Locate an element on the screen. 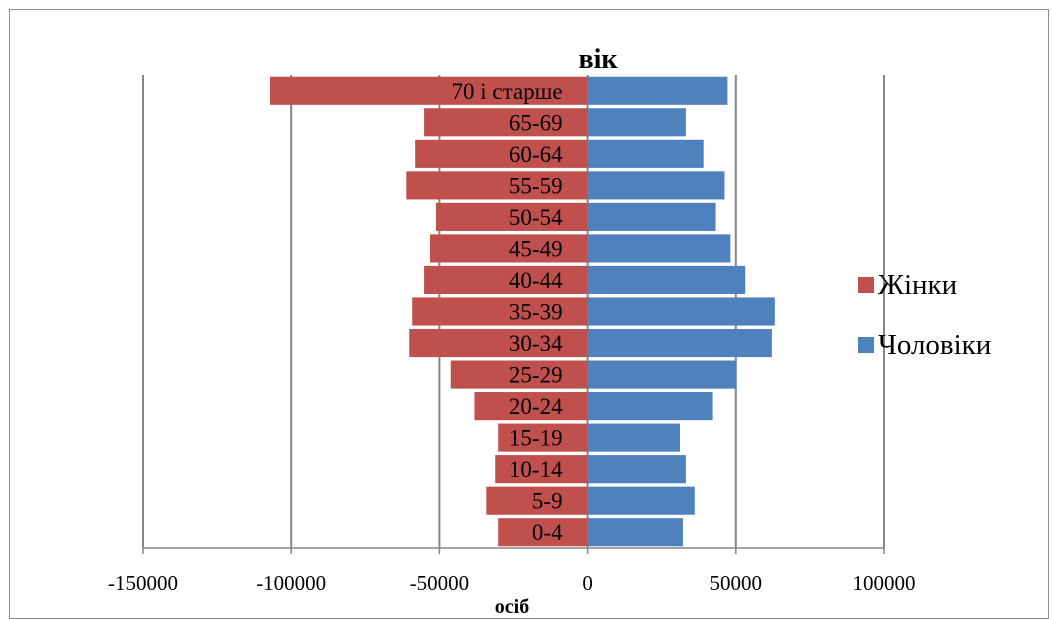 Image resolution: width=1053 pixels, height=619 pixels. legend: Жінки Чоловіки is located at coordinates (925, 329).